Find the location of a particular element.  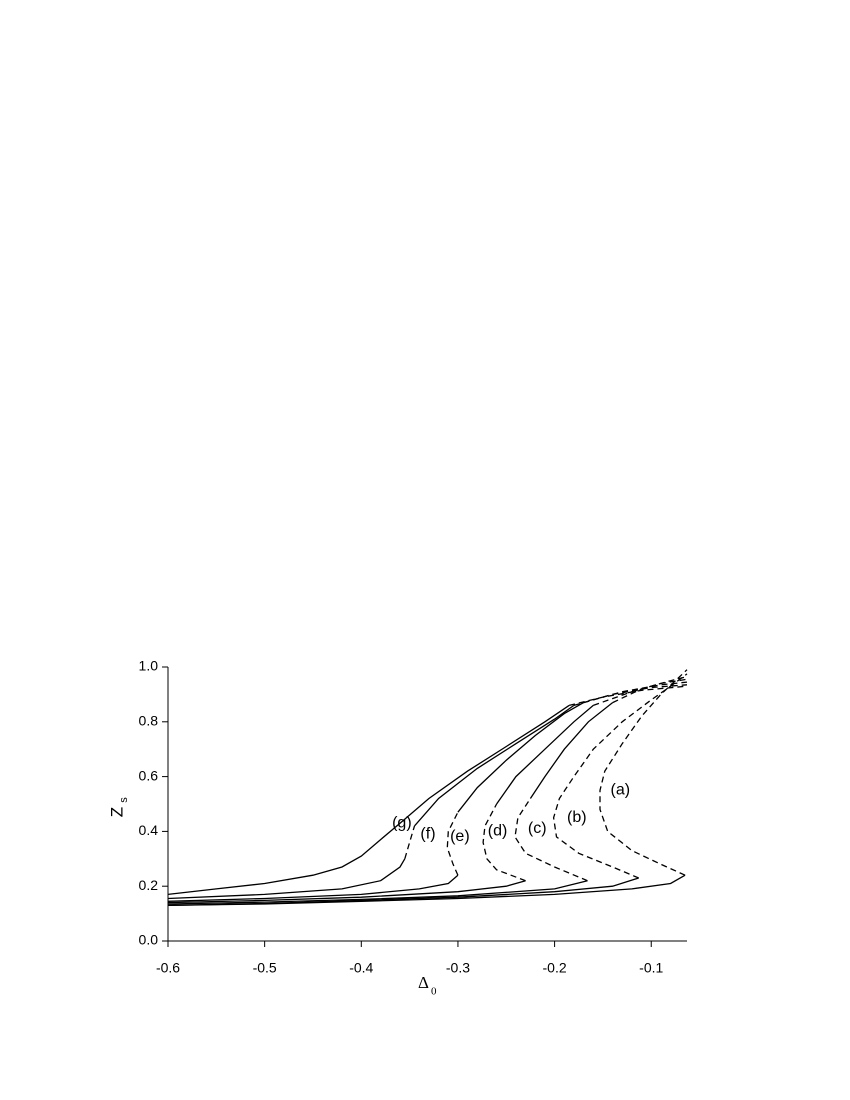

y-tick-label: 0.8 is located at coordinates (149, 721).